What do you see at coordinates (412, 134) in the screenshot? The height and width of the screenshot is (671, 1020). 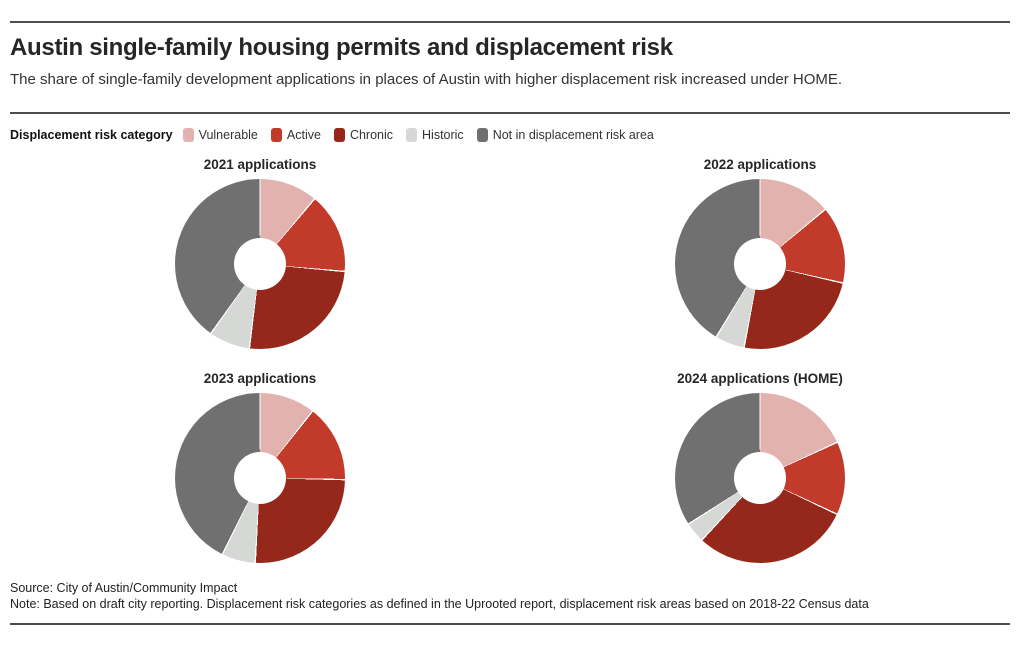 I see `legend-swatch-historic` at bounding box center [412, 134].